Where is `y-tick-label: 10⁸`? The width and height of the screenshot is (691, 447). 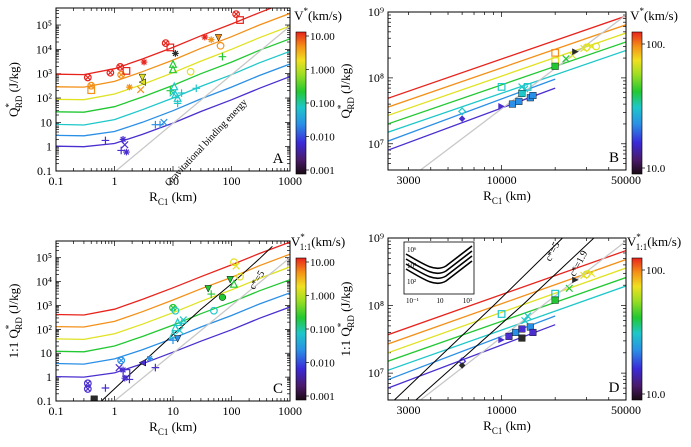
y-tick-label: 10⁸ is located at coordinates (376, 306).